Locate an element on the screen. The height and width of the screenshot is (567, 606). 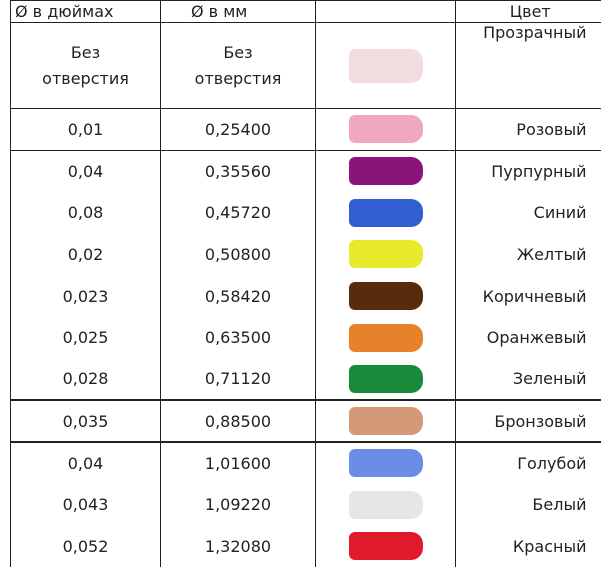
cell: Красный is located at coordinates (528, 546).